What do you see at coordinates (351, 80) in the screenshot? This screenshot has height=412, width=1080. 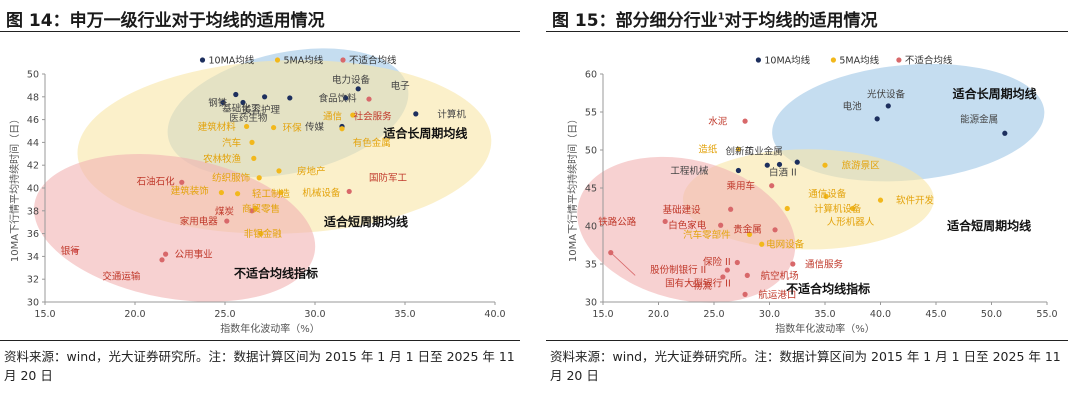 I see `data-label: 电力设备` at bounding box center [351, 80].